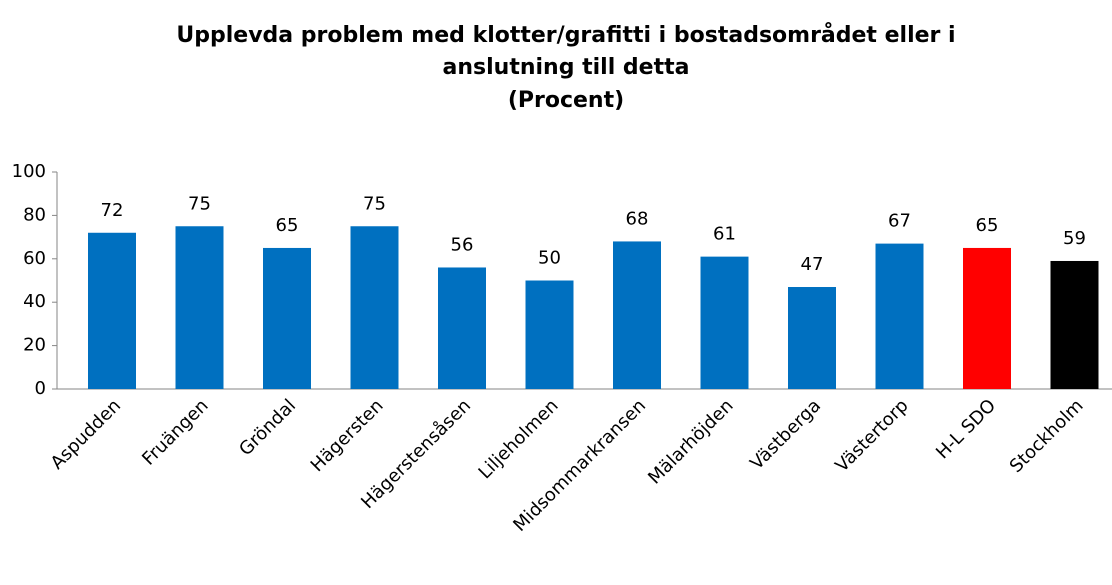 This screenshot has width=1112, height=585. What do you see at coordinates (637, 218) in the screenshot?
I see `value-label: 68` at bounding box center [637, 218].